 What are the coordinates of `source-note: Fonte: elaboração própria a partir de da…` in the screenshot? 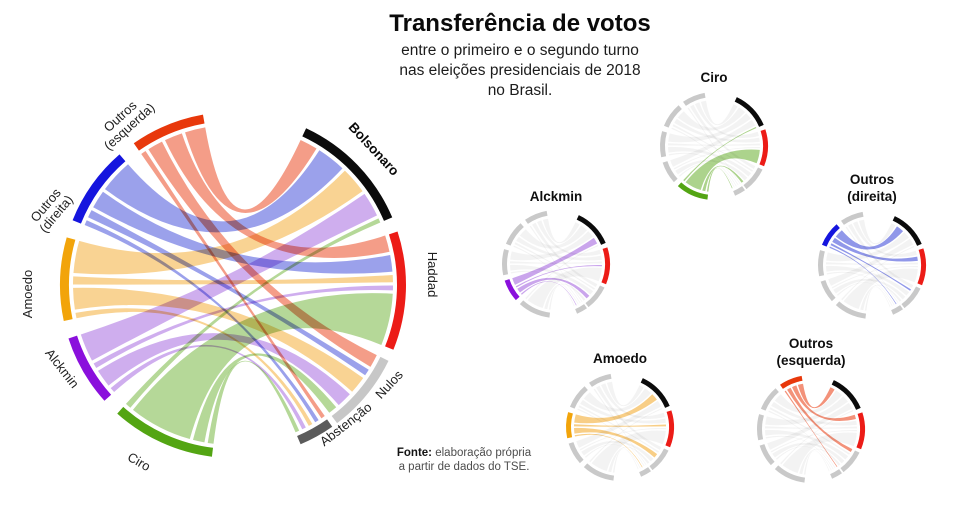 It's located at (464, 460).